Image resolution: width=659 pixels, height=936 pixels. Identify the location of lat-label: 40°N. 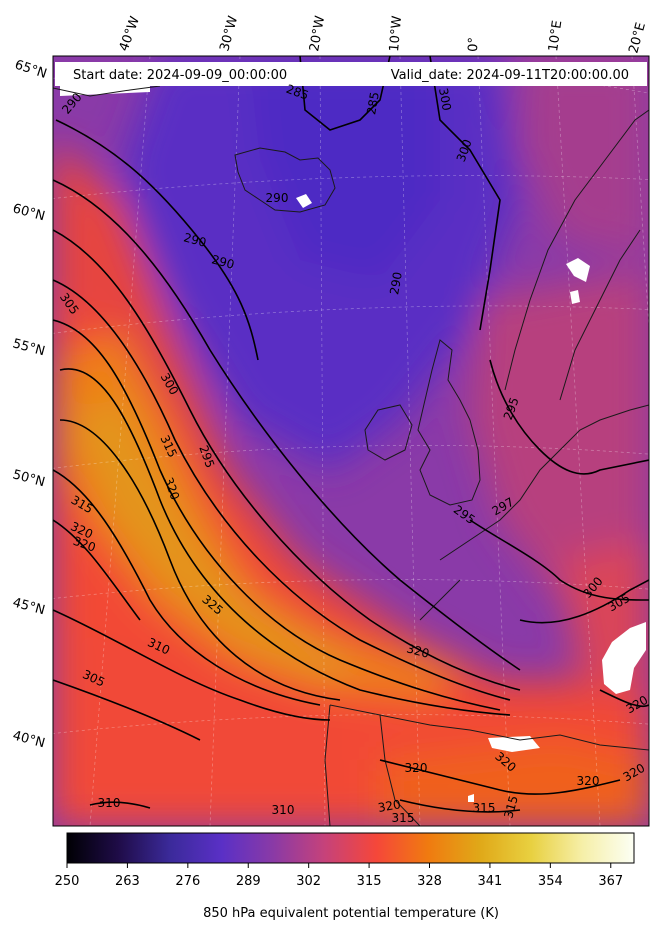
(29, 739).